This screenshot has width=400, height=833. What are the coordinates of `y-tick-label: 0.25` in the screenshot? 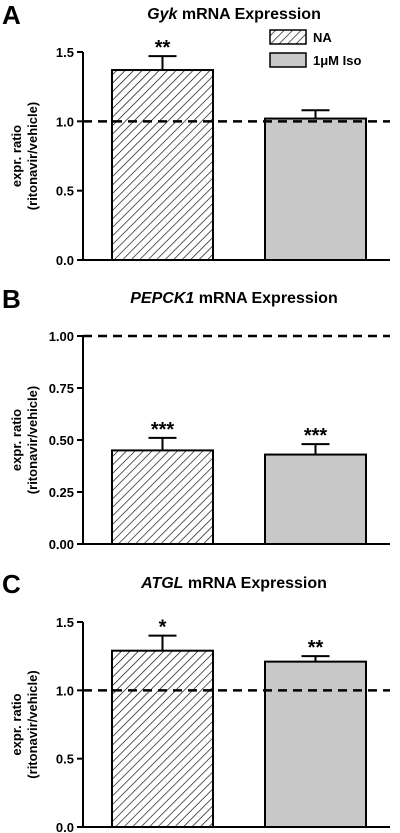 It's located at (61, 492).